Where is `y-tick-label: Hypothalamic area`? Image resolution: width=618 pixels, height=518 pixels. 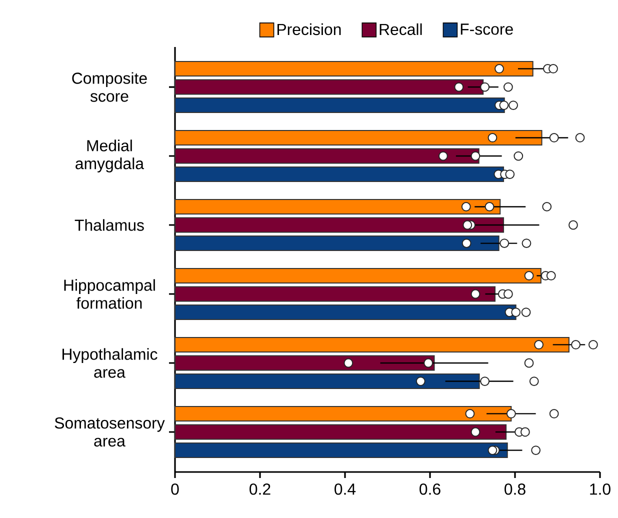
y-tick-label: Hypothalamic area is located at coordinates (110, 363).